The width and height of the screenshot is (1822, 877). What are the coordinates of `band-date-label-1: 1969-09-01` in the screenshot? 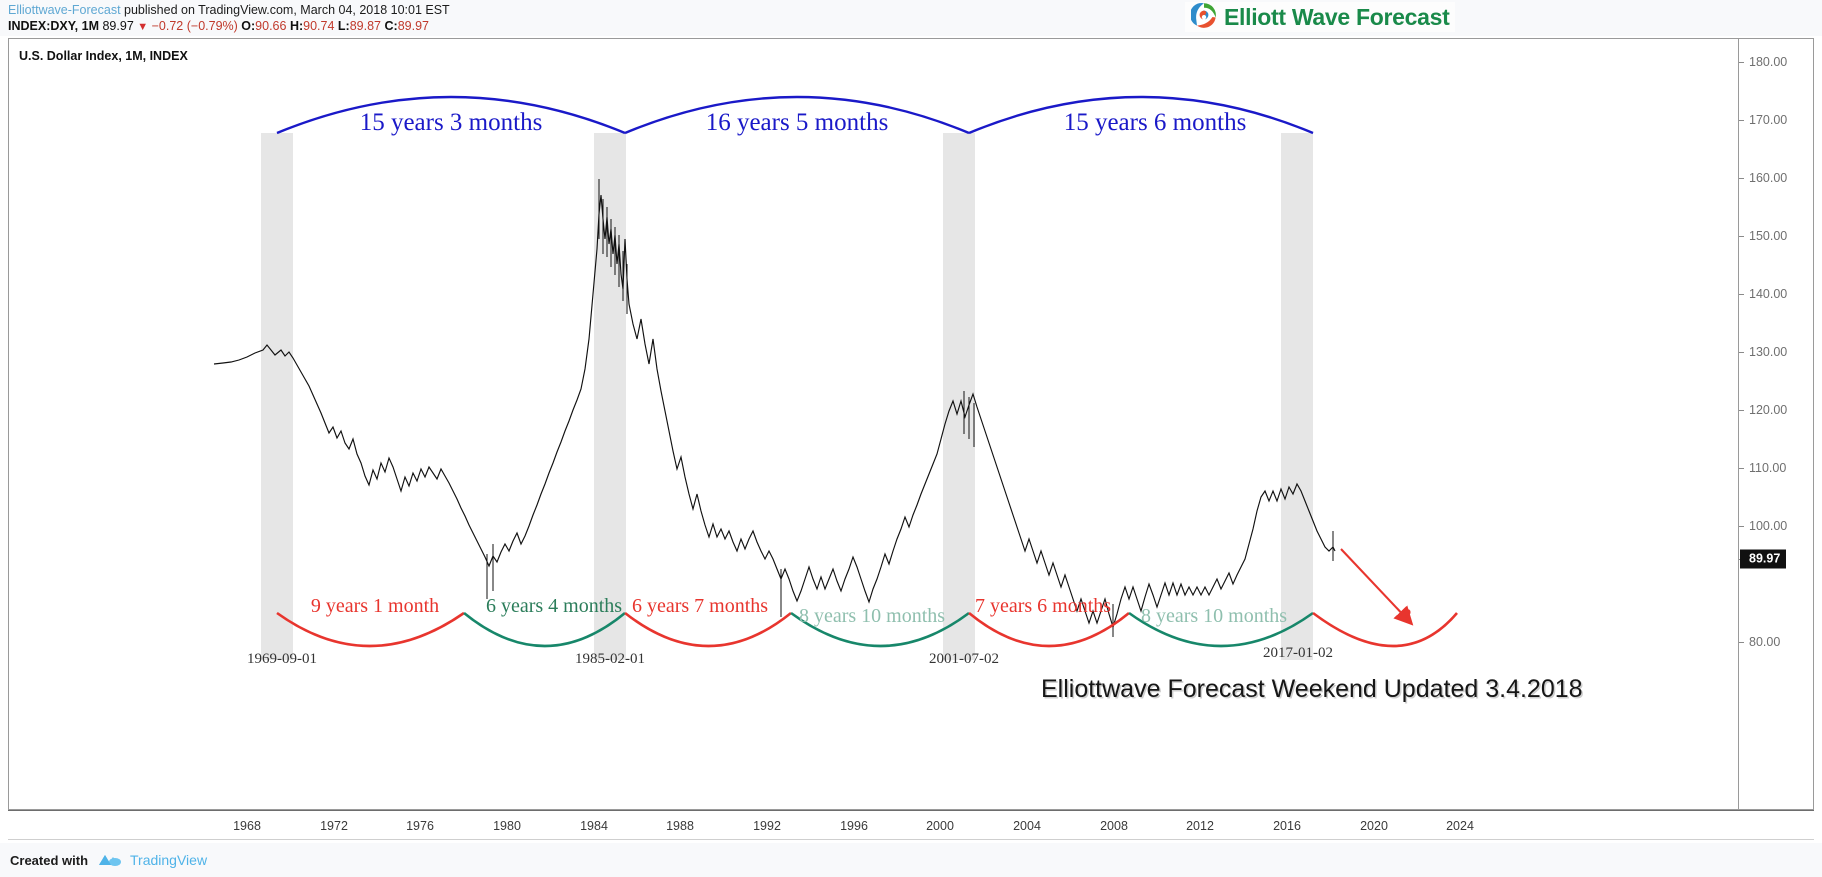 It's located at (282, 659).